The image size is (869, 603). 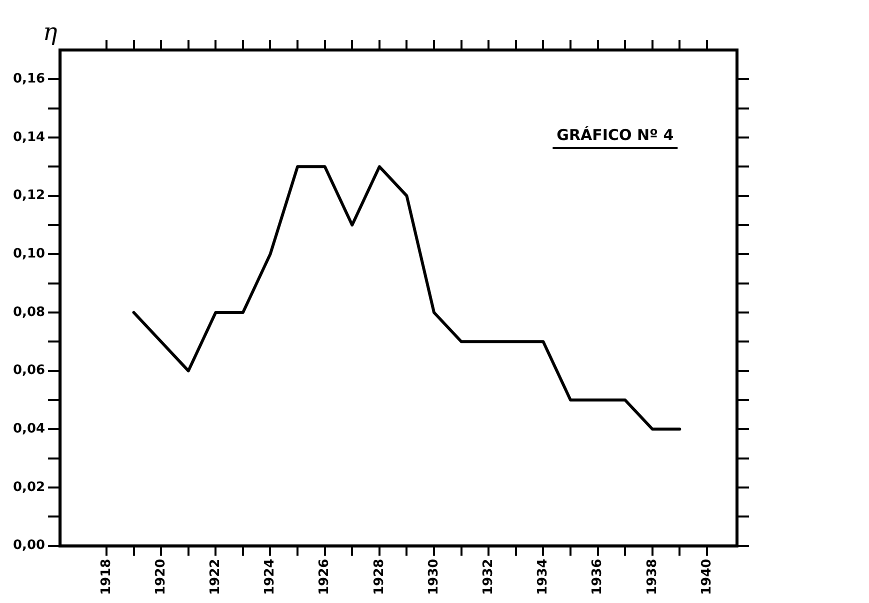 What do you see at coordinates (29, 429) in the screenshot?
I see `y-tick-label: 0,04` at bounding box center [29, 429].